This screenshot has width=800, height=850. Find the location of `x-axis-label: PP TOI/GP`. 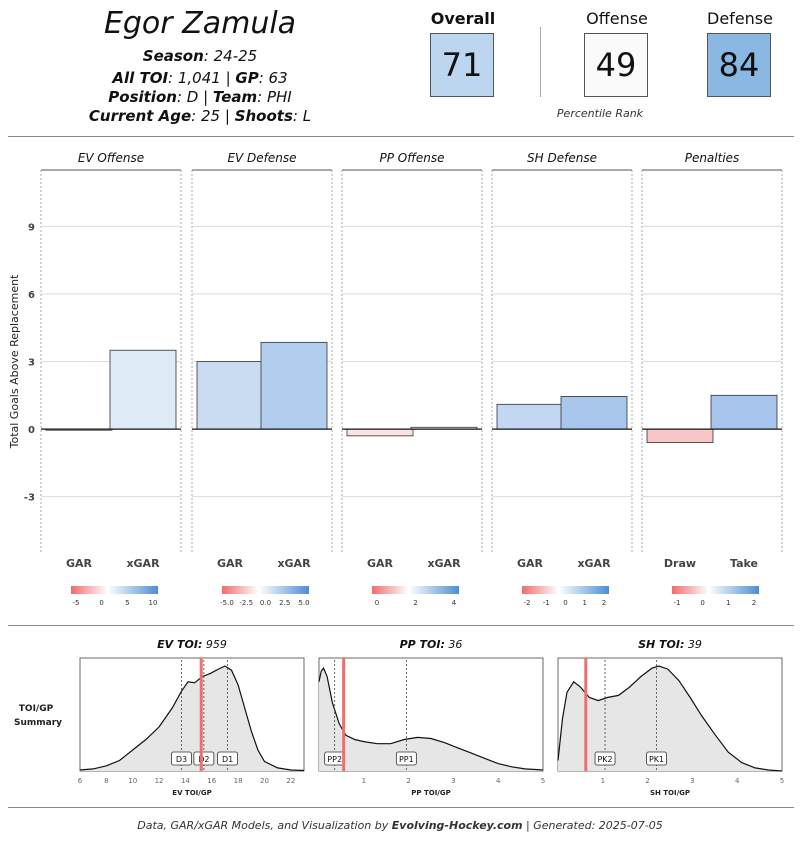

x-axis-label: PP TOI/GP is located at coordinates (430, 793).